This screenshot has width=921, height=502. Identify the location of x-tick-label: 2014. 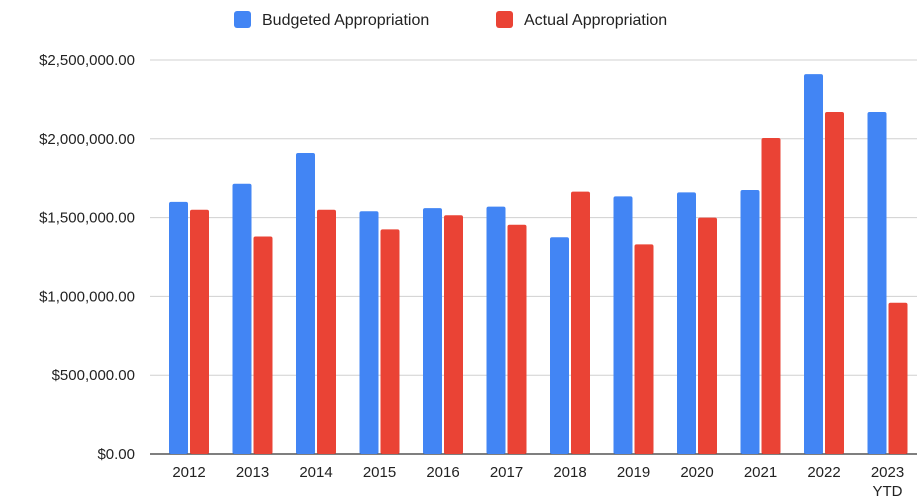
(315, 472).